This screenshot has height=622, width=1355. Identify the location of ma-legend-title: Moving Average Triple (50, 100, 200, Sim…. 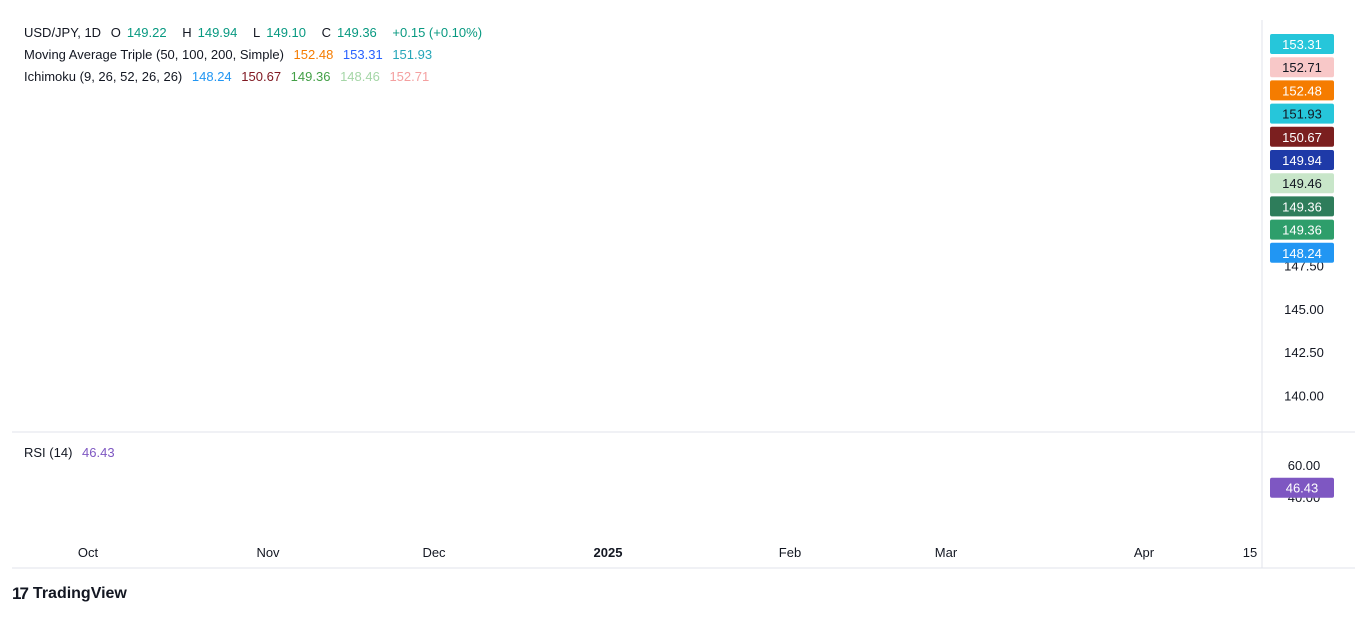
(154, 54).